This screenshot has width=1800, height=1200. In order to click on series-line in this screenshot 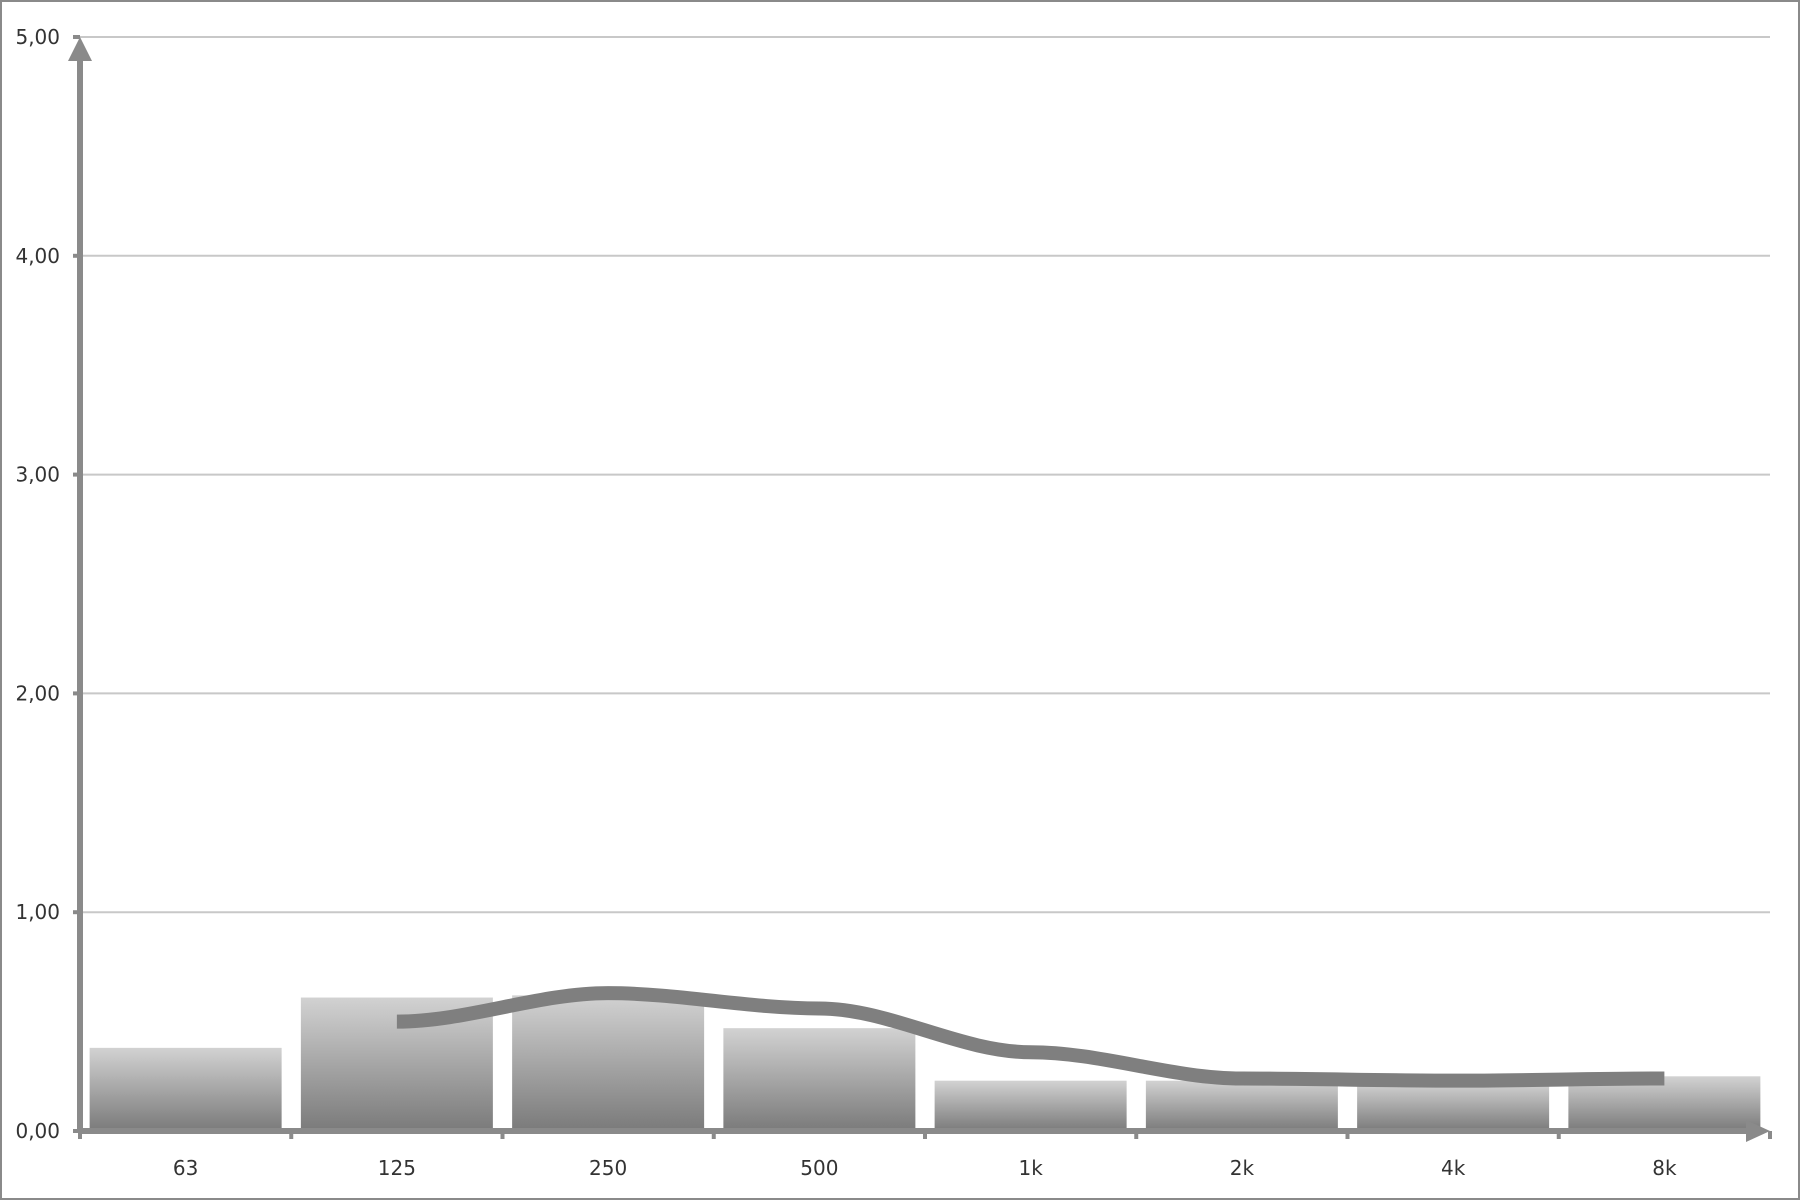, I will do `click(1030, 1037)`.